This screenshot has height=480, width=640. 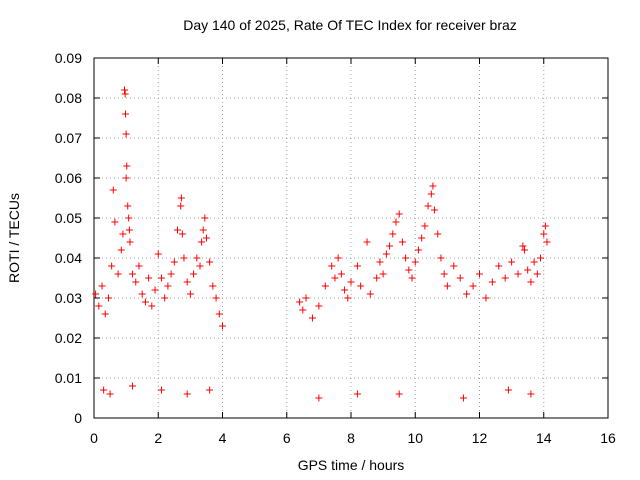 I want to click on y-tick-label: 0.05, so click(x=68, y=218).